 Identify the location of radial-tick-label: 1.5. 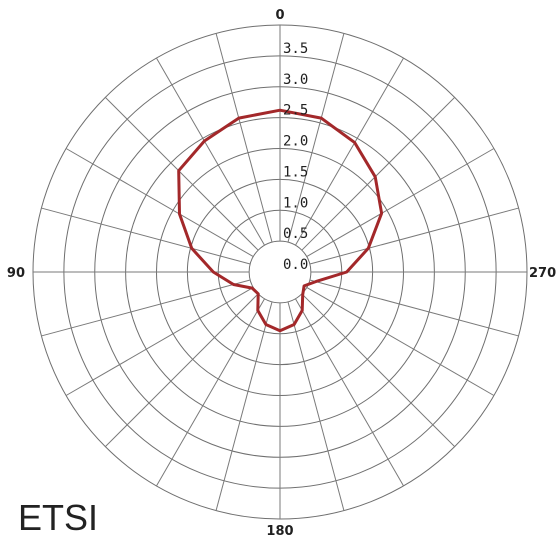
(295, 172).